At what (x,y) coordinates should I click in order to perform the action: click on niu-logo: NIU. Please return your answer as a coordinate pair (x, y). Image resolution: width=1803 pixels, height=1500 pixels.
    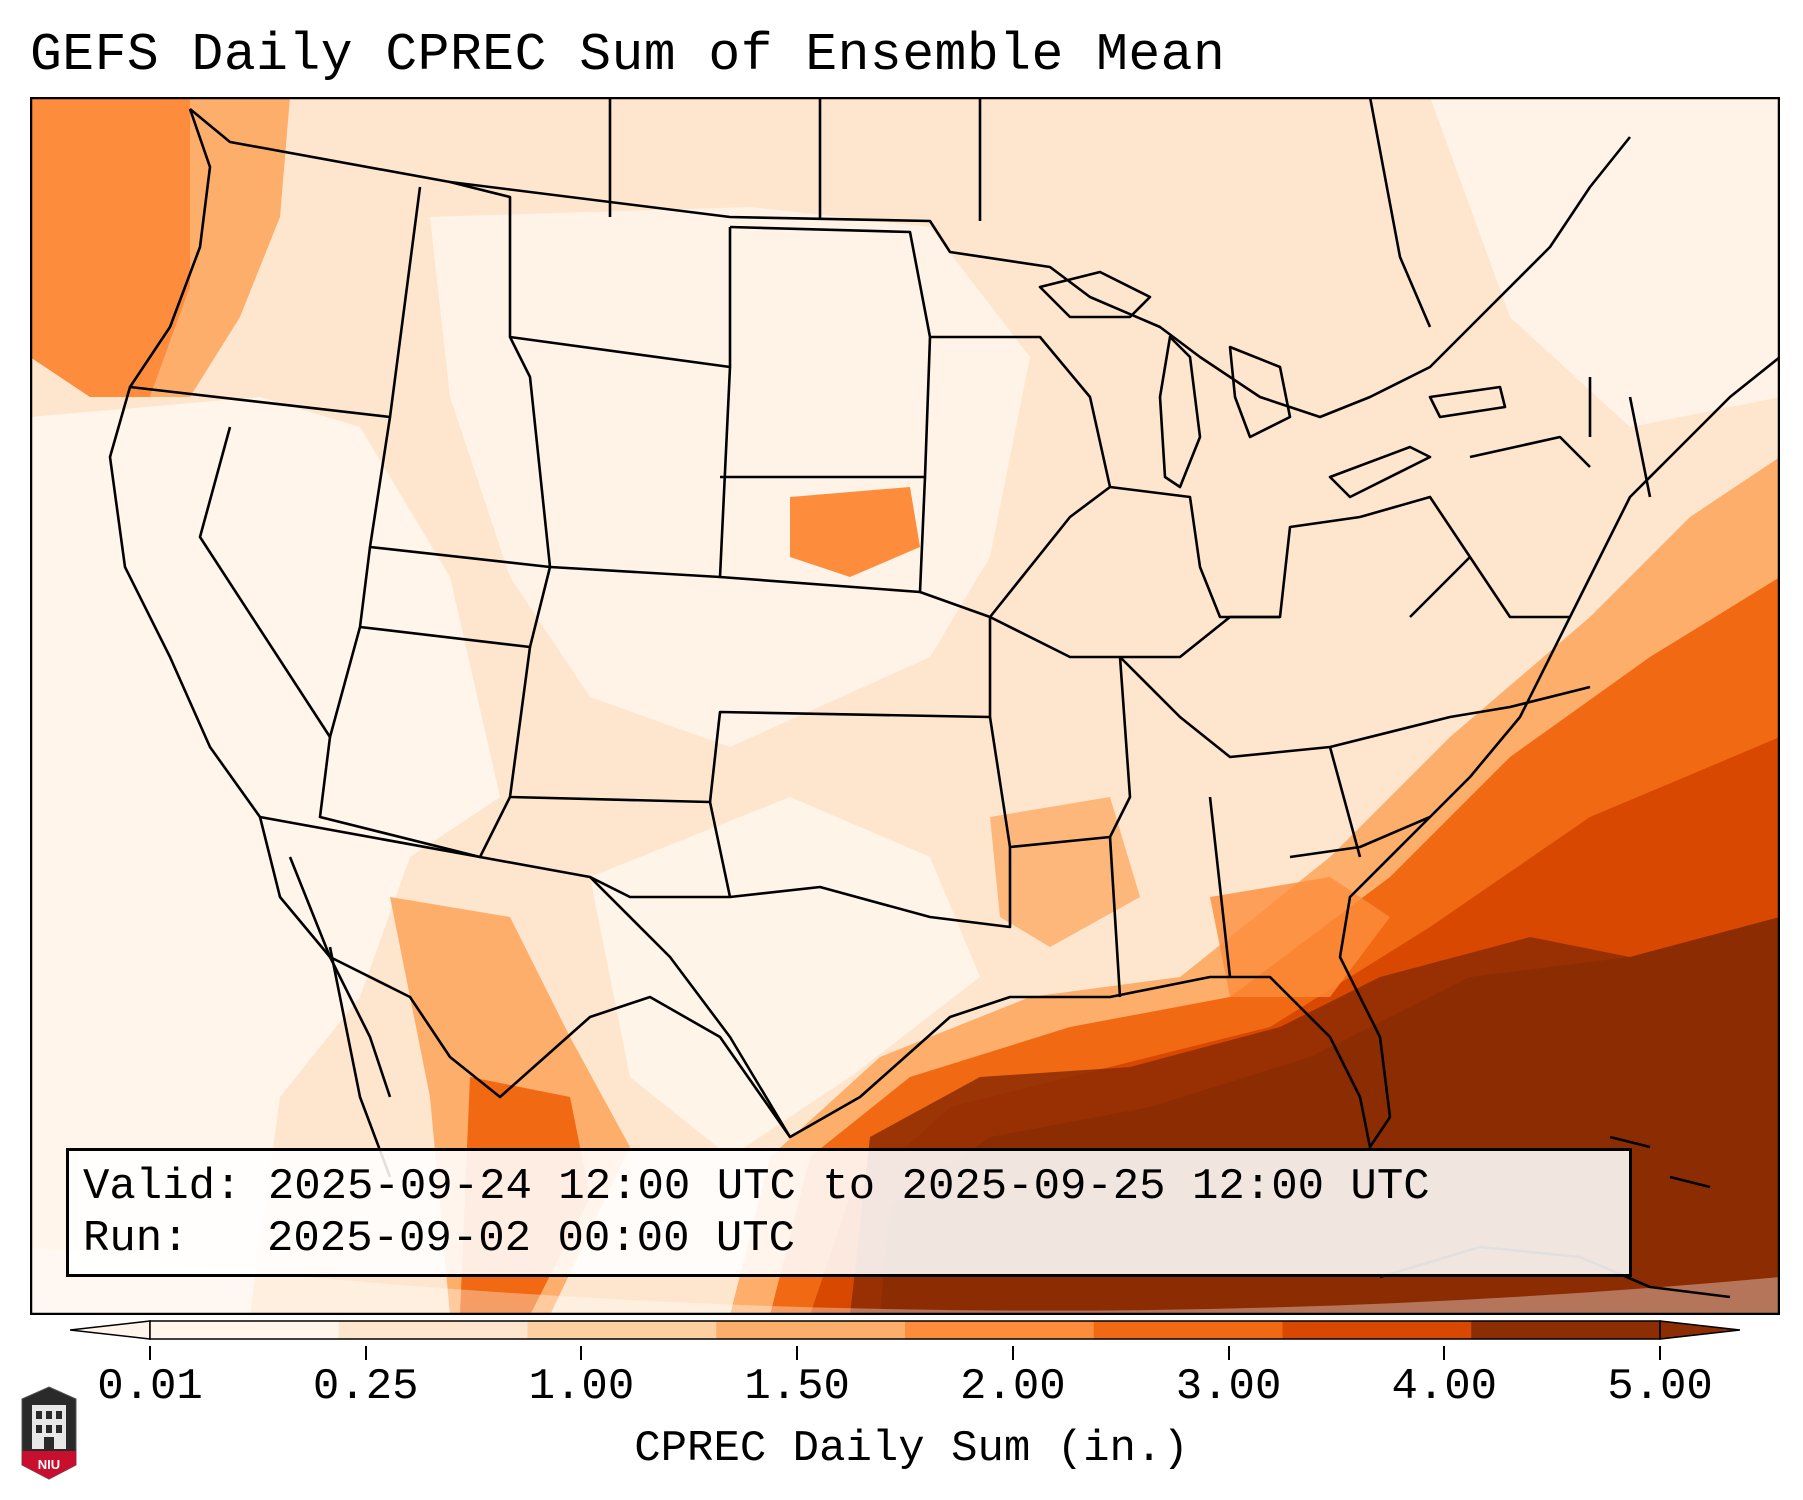
    Looking at the image, I should click on (49, 1433).